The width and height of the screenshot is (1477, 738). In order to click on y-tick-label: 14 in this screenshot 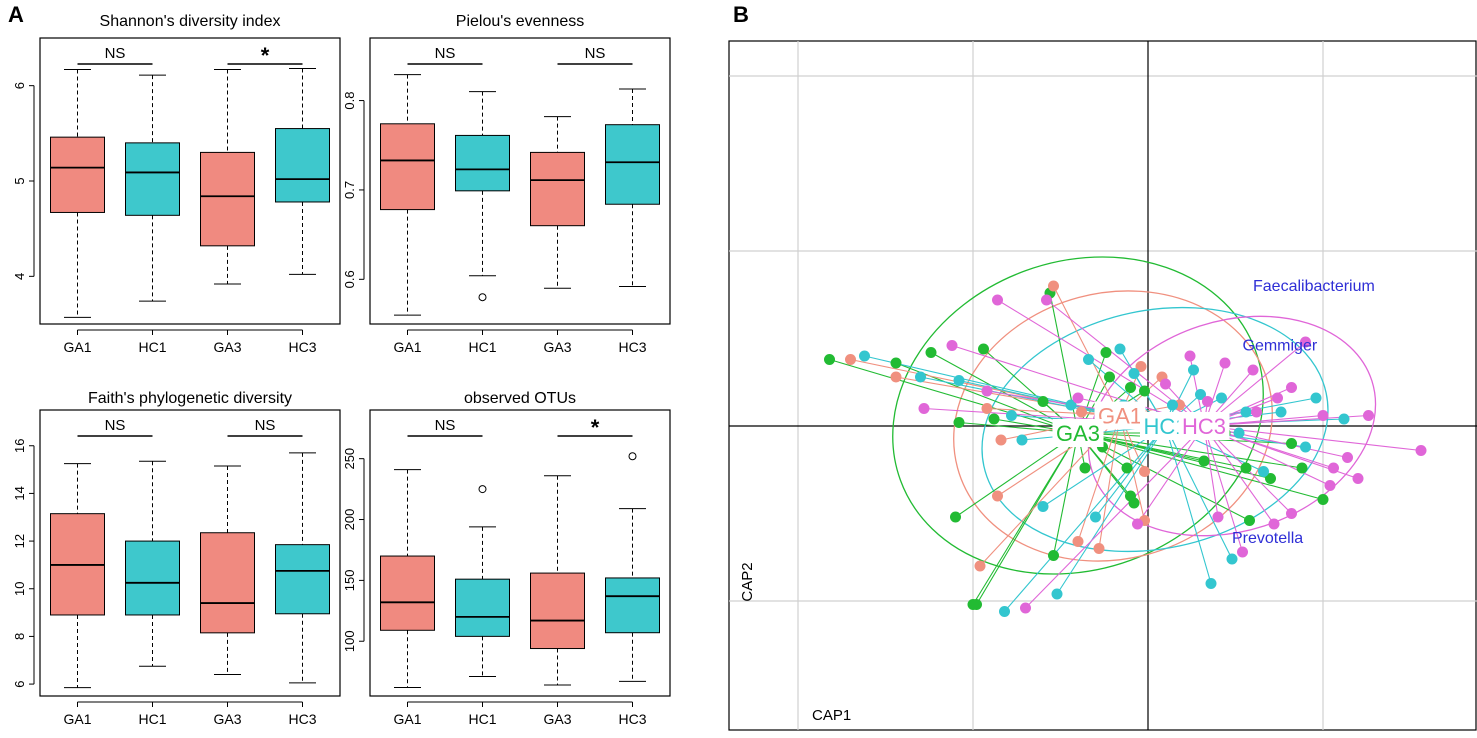, I will do `click(19, 493)`.